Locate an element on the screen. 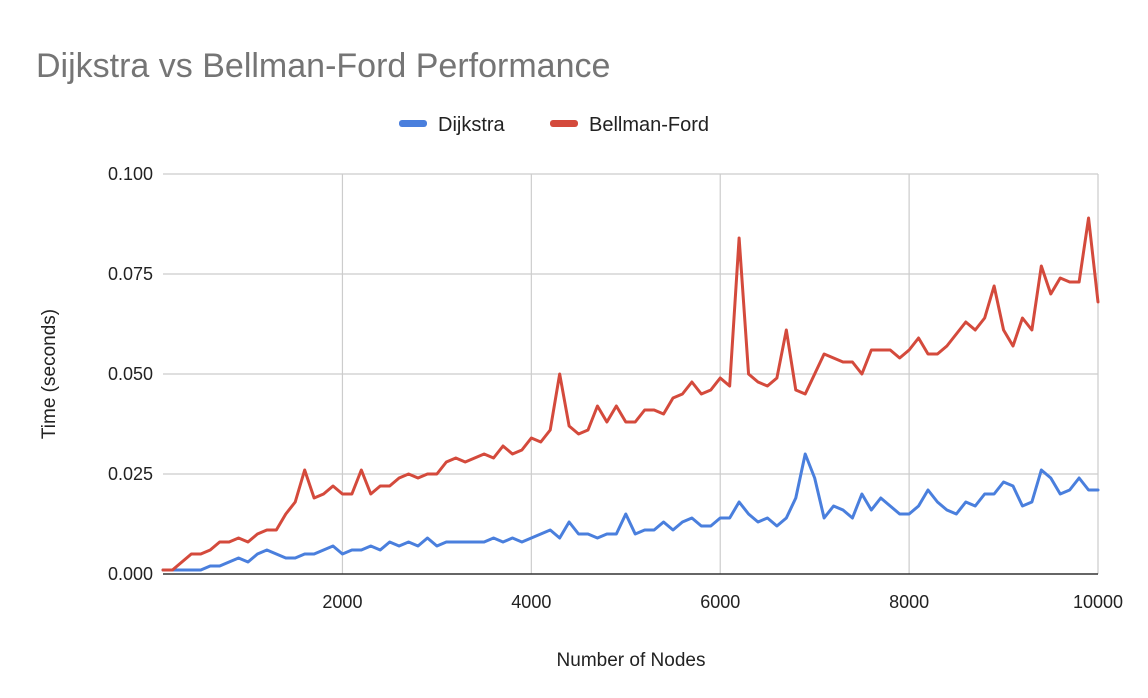  legend-swatch-bellman-ford is located at coordinates (564, 123).